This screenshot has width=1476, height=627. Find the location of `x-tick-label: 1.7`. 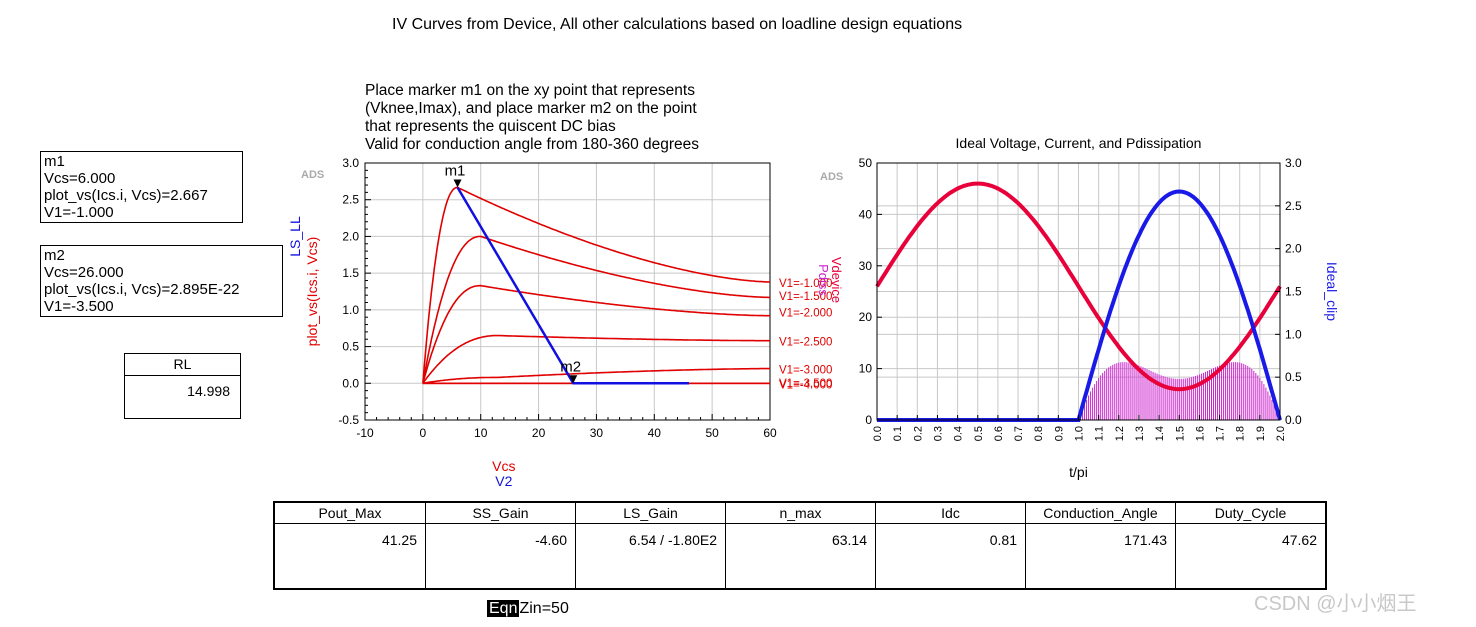

x-tick-label: 1.7 is located at coordinates (1221, 433).